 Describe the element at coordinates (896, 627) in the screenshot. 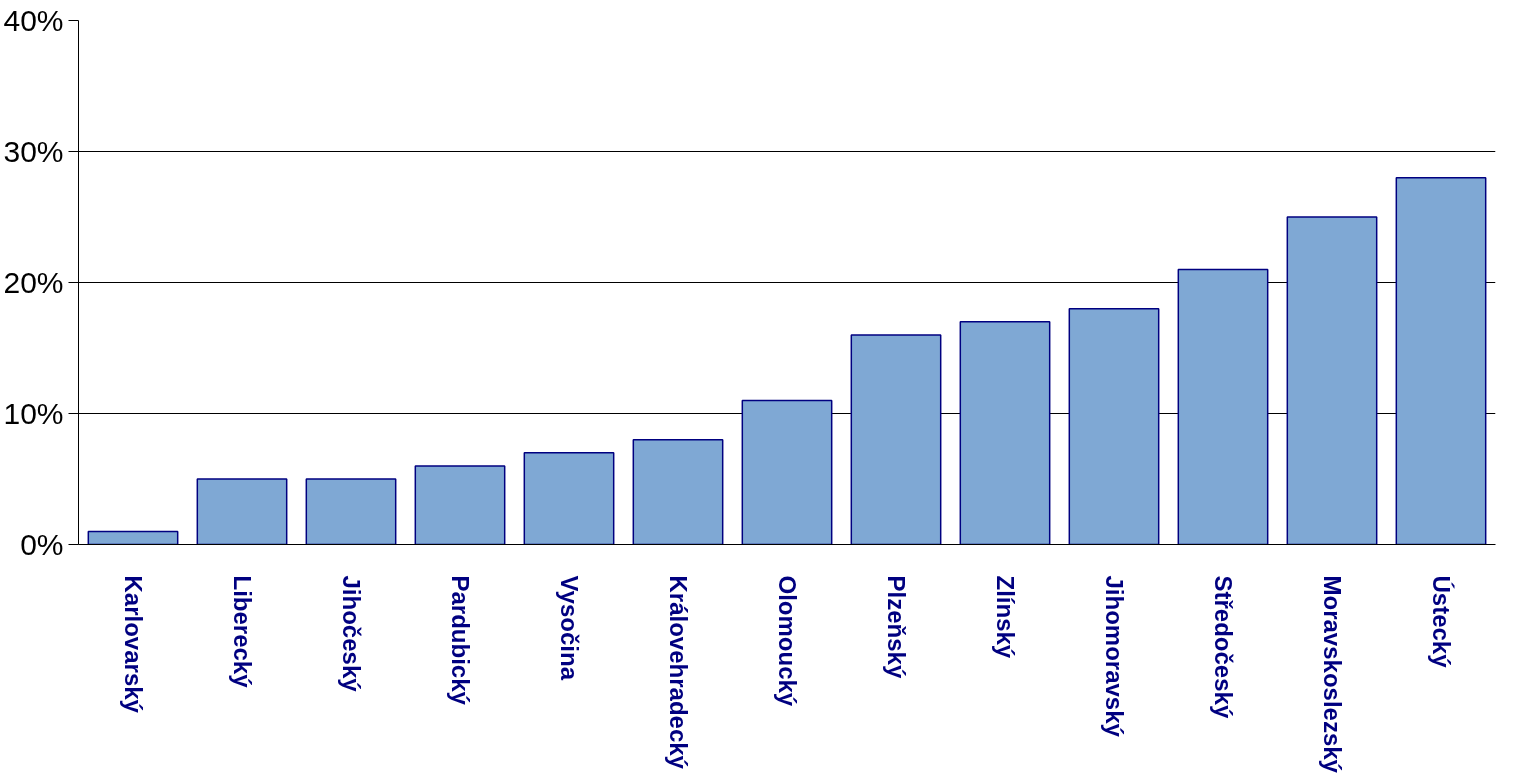

I see `x-tick-label: Plzeňský` at that location.